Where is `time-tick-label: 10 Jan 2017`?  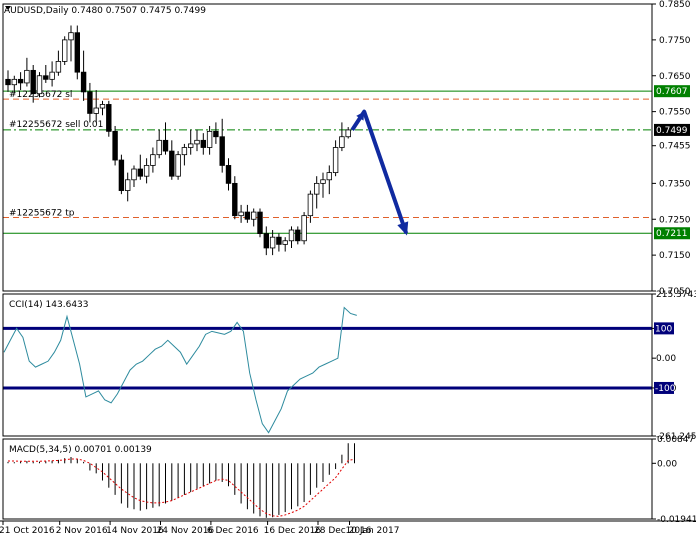 time-tick-label: 10 Jan 2017 is located at coordinates (373, 531).